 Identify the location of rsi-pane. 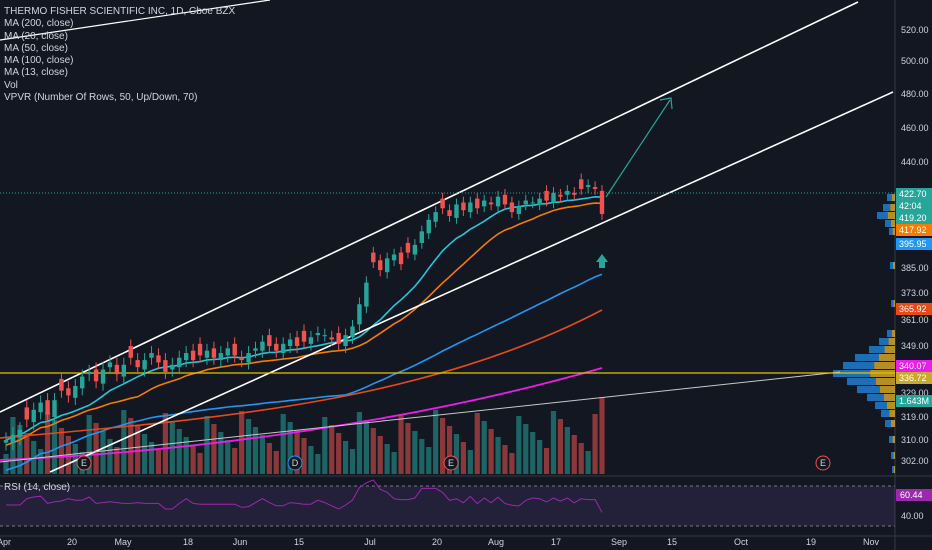
(447, 503).